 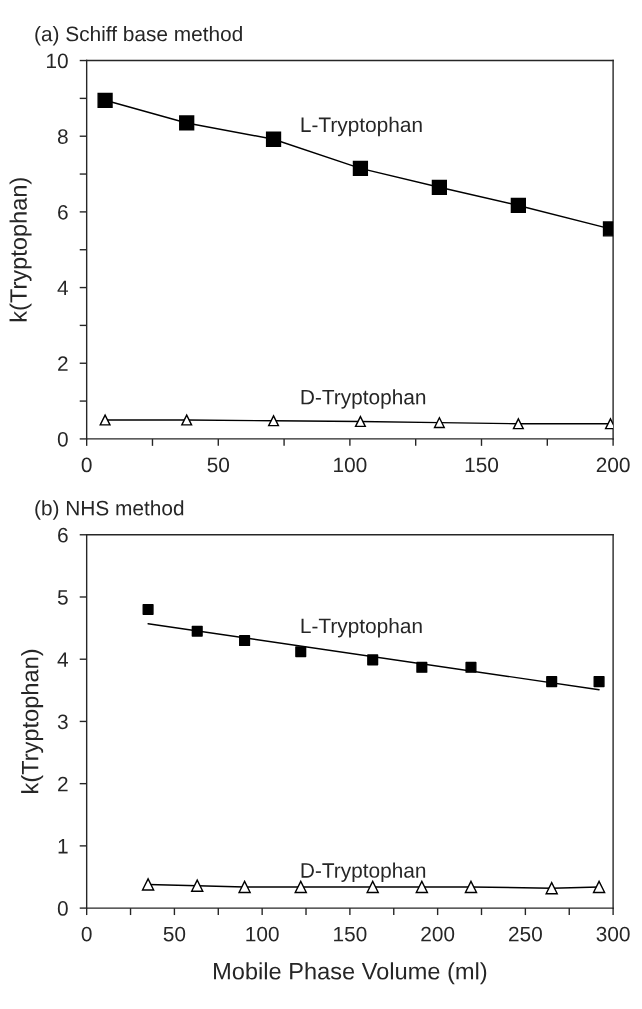 What do you see at coordinates (62, 136) in the screenshot?
I see `y-tick-label: 8` at bounding box center [62, 136].